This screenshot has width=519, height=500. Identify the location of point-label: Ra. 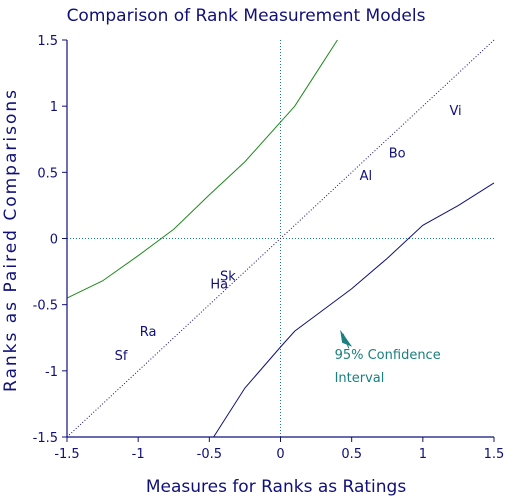
(148, 332).